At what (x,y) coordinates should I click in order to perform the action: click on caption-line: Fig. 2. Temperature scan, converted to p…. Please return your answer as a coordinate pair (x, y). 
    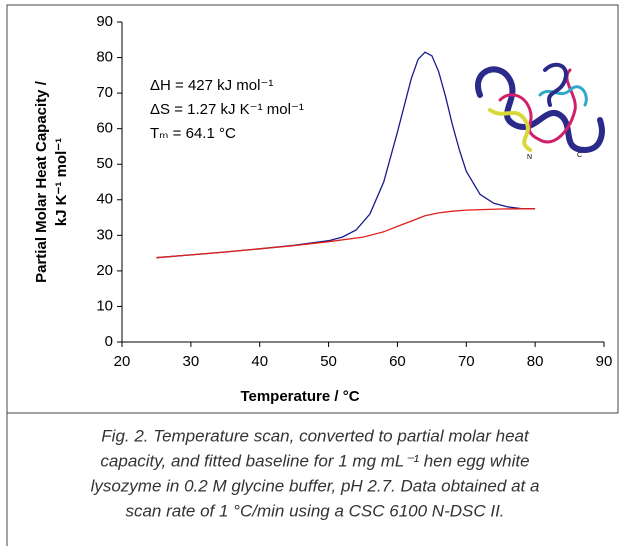
    Looking at the image, I should click on (315, 435).